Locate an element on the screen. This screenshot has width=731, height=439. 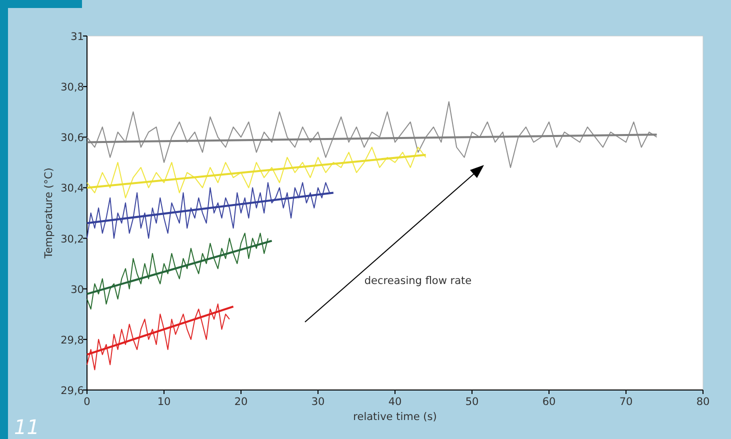
y-tick-label: 30 is located at coordinates (77, 290).